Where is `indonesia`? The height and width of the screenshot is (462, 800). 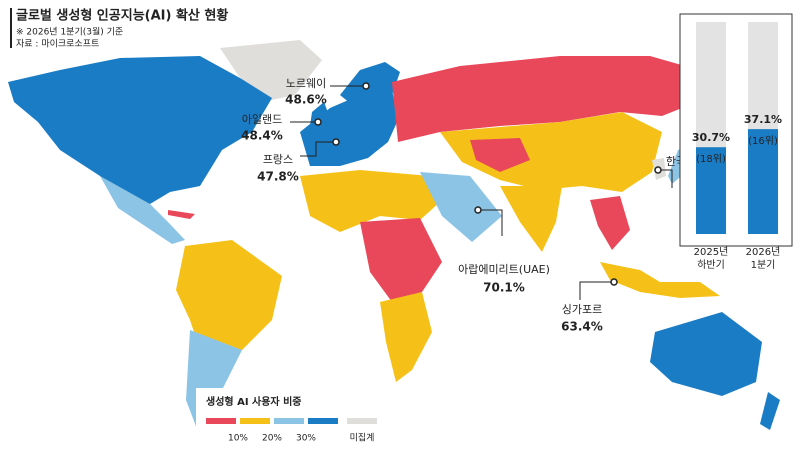 indonesia is located at coordinates (660, 280).